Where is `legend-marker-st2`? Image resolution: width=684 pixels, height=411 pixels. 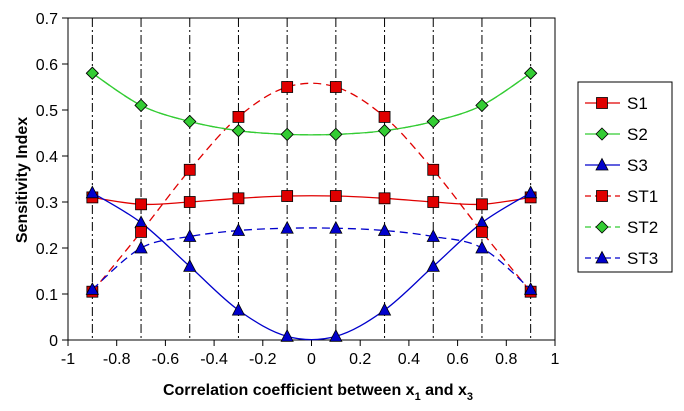 legend-marker-st2 is located at coordinates (602, 227).